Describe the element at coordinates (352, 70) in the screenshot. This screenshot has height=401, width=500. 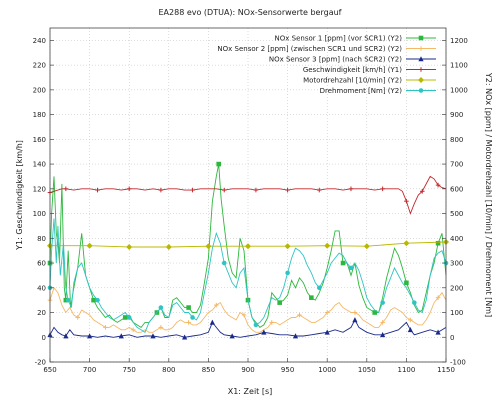
I see `legend-label: Geschwindigkeit [km/h] (Y1)` at that location.